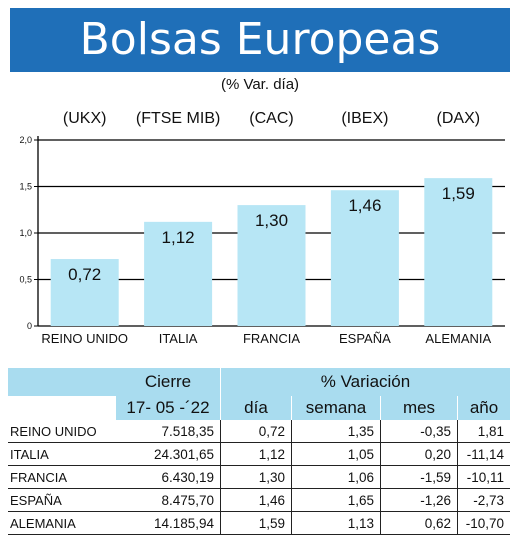 Image resolution: width=520 pixels, height=547 pixels. What do you see at coordinates (271, 220) in the screenshot?
I see `bar-value-label: 1,30` at bounding box center [271, 220].